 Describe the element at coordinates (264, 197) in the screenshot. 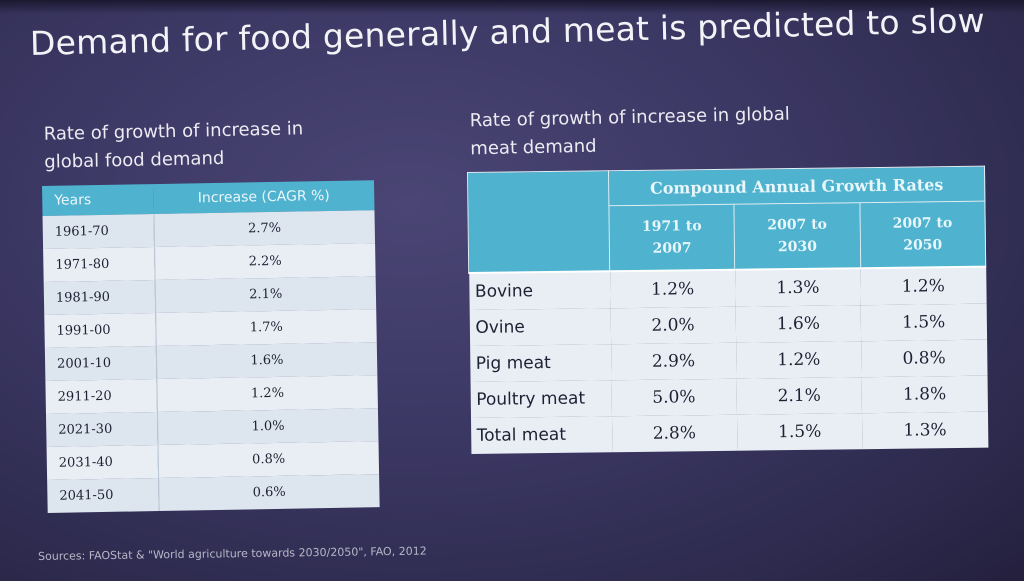

I see `column-header-increase: Increase (CAGR %)` at that location.